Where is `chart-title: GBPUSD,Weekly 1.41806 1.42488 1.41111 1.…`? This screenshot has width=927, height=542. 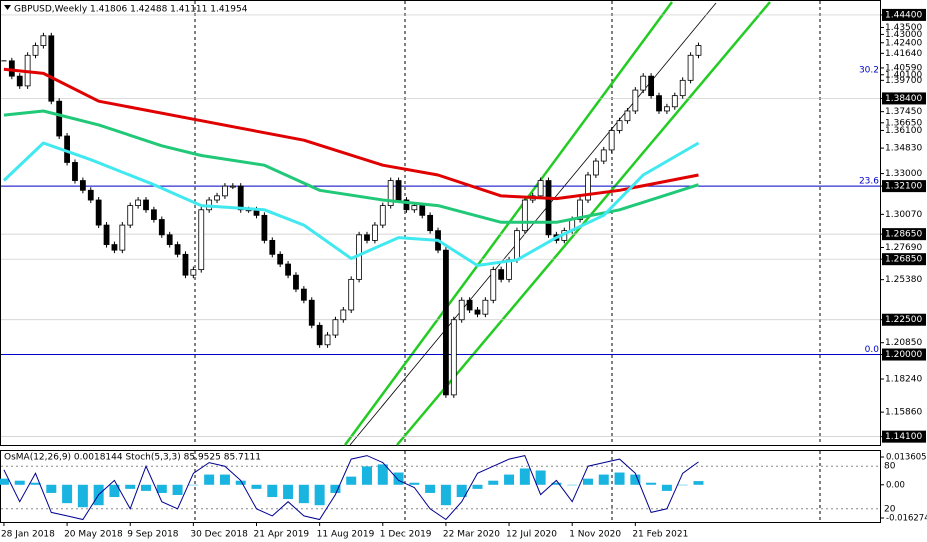 chart-title: GBPUSD,Weekly 1.41806 1.42488 1.41111 1.… is located at coordinates (131, 10).